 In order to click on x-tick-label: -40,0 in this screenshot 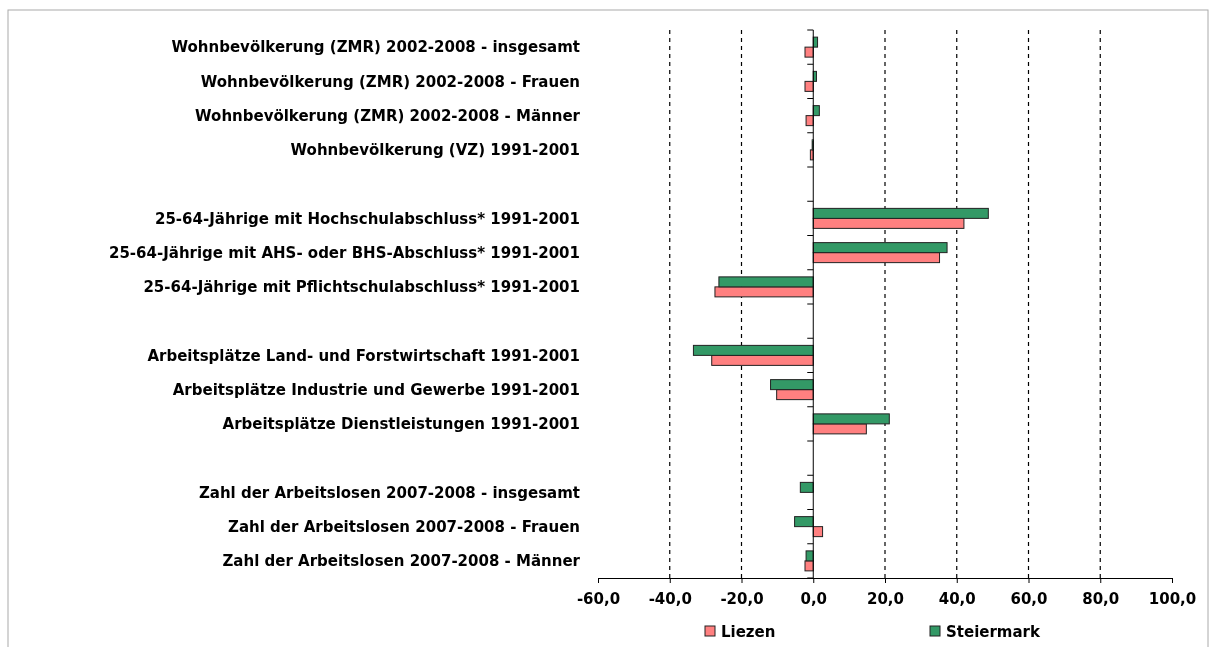, I will do `click(670, 599)`.